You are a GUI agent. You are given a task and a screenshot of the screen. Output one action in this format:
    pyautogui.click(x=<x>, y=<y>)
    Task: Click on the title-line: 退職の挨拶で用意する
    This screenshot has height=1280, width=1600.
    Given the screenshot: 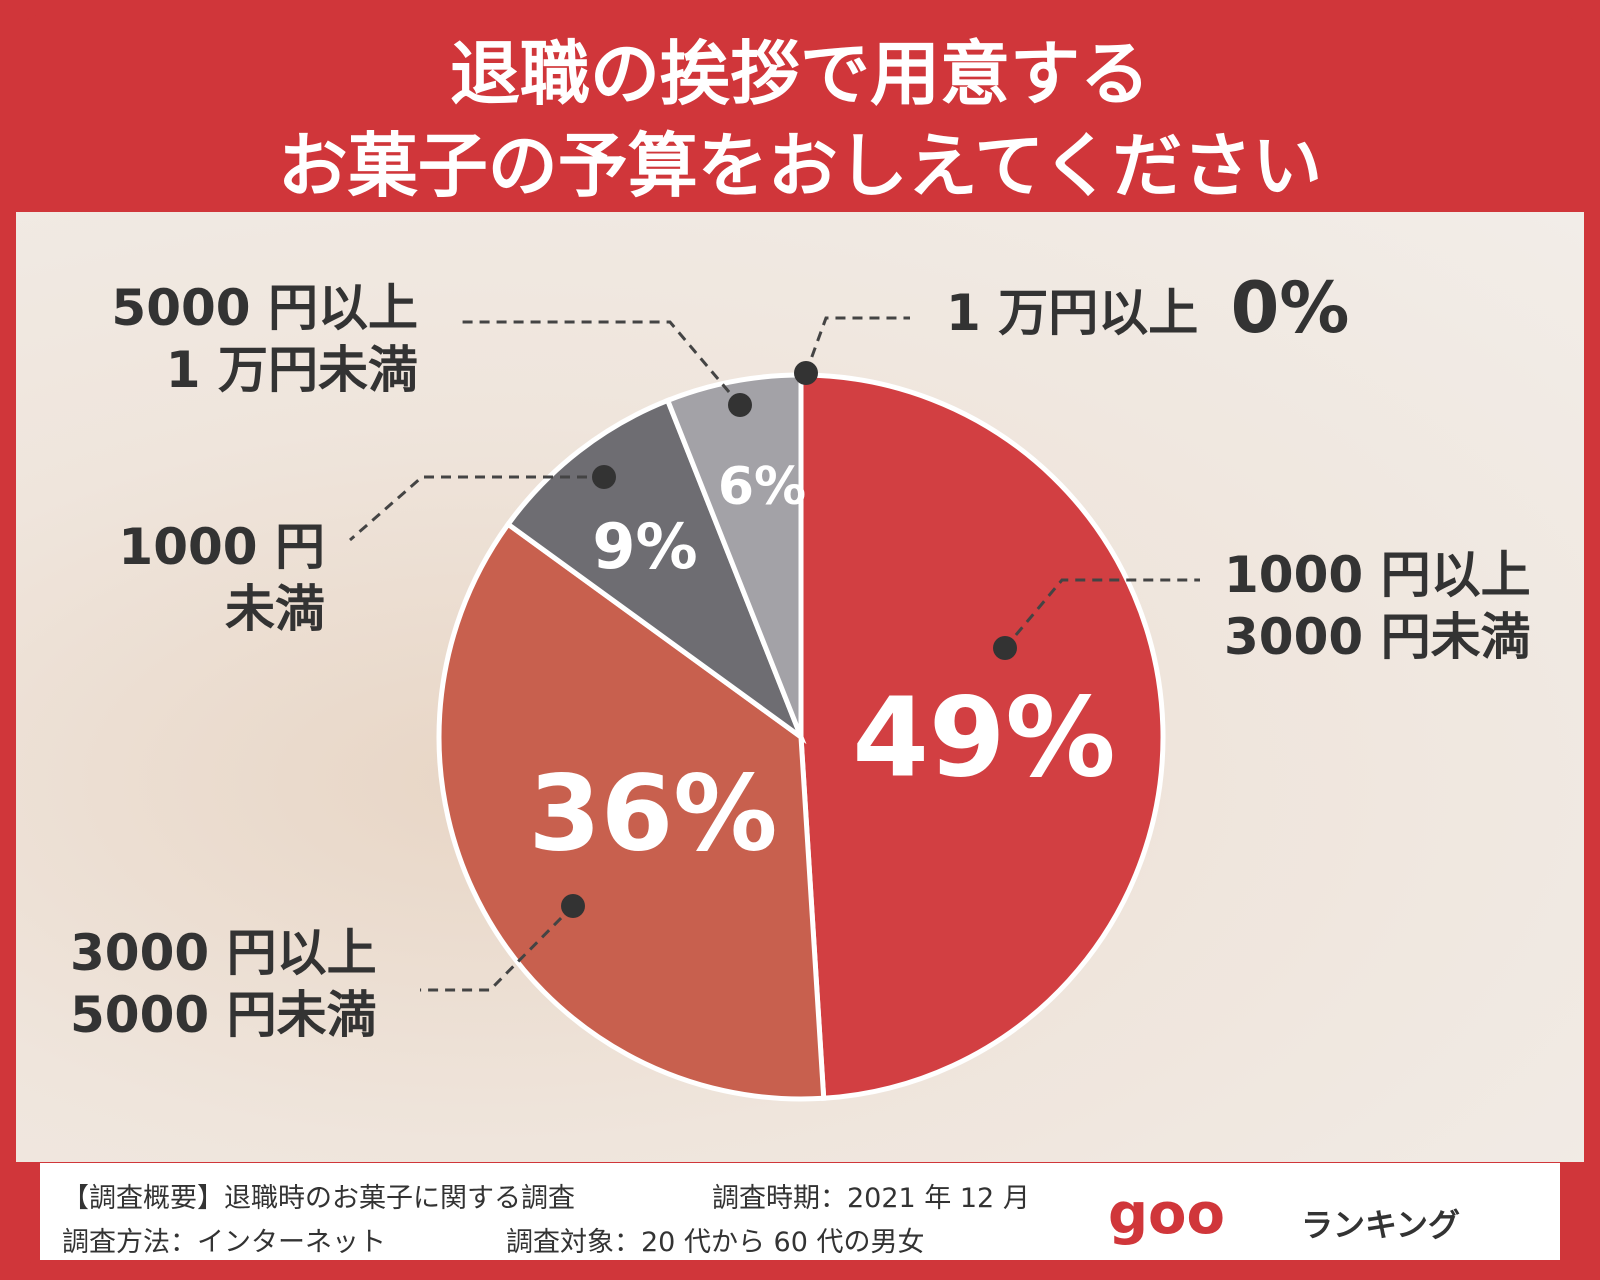 What is the action you would take?
    pyautogui.click(x=800, y=74)
    